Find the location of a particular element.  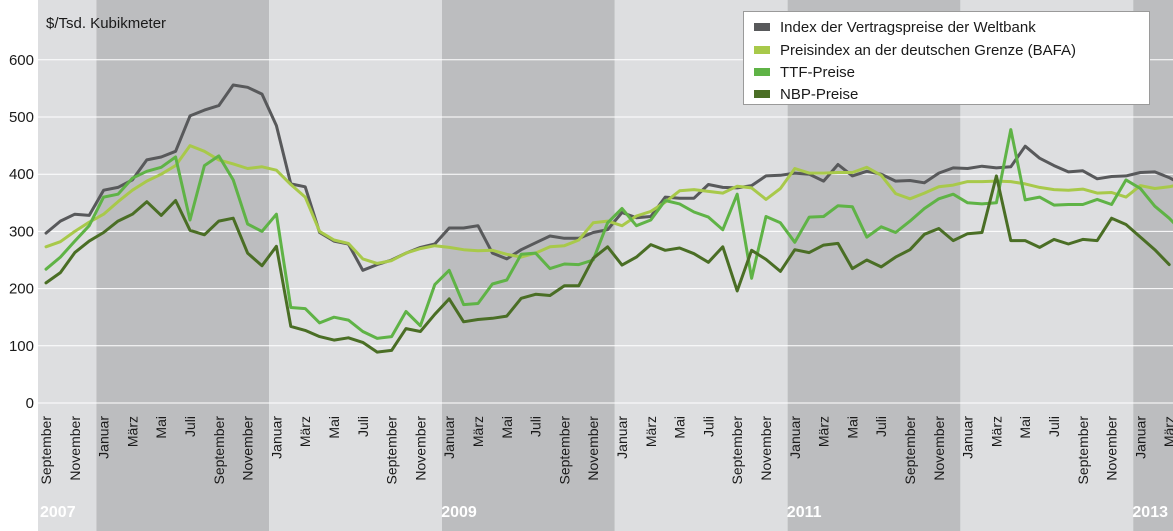

year-label: 2007 is located at coordinates (58, 512).